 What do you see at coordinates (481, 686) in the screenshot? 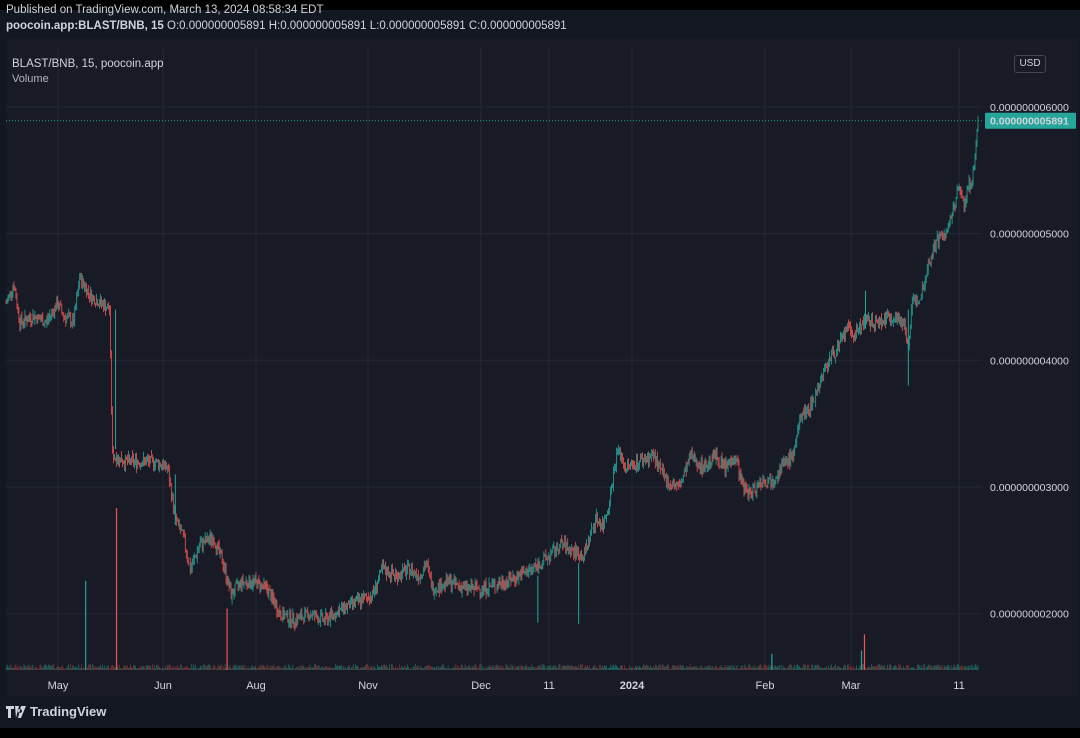
I see `time-axis-label: Dec` at bounding box center [481, 686].